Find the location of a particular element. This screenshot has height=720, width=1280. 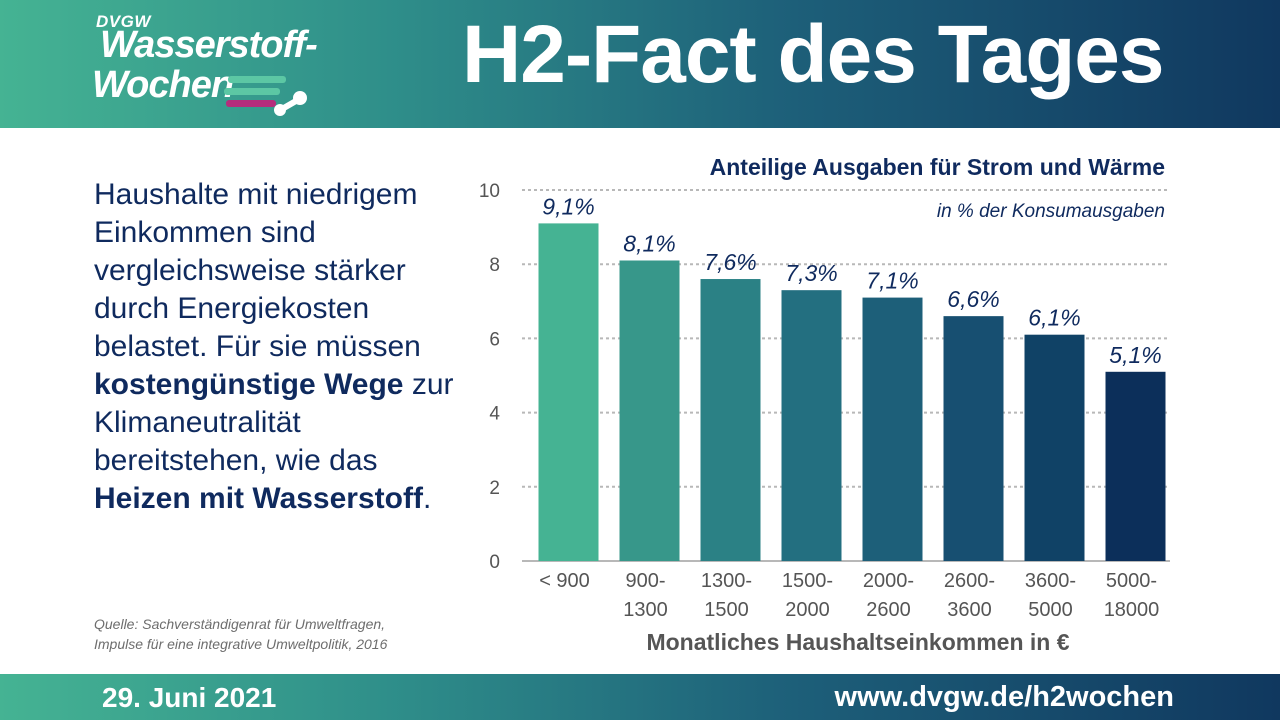

y-tick-label: 6 is located at coordinates (494, 339).